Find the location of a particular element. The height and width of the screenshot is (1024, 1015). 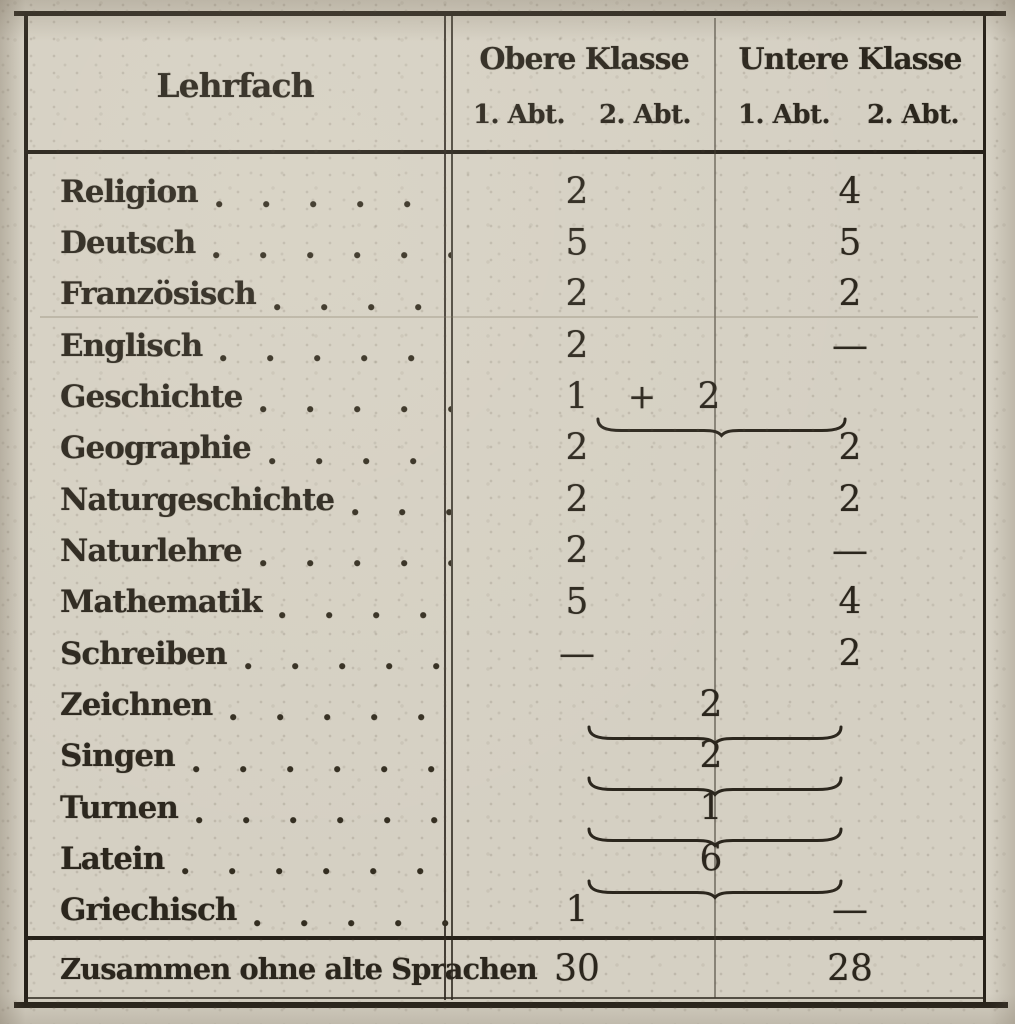

table-left-border is located at coordinates (26, 510).